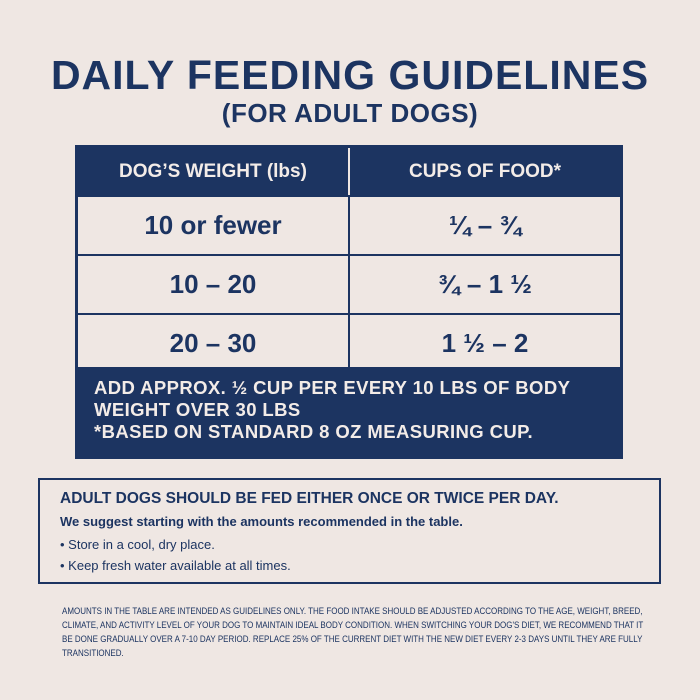 The image size is (700, 700). I want to click on weight-cell: 10 – 20, so click(214, 284).